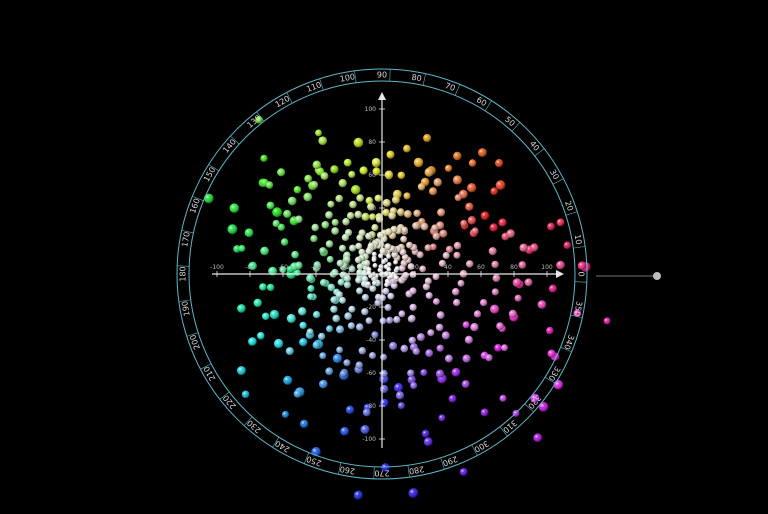  Describe the element at coordinates (510, 121) in the screenshot. I see `hue-angle-label: 50` at that location.